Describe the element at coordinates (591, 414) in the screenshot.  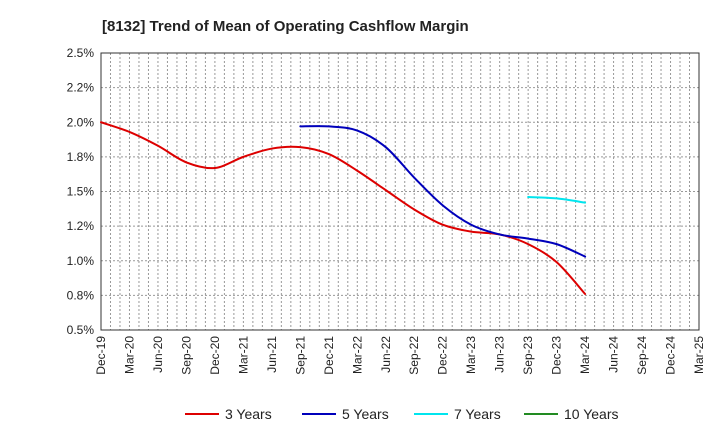
I see `legend-label-10-years: 10 Years` at that location.